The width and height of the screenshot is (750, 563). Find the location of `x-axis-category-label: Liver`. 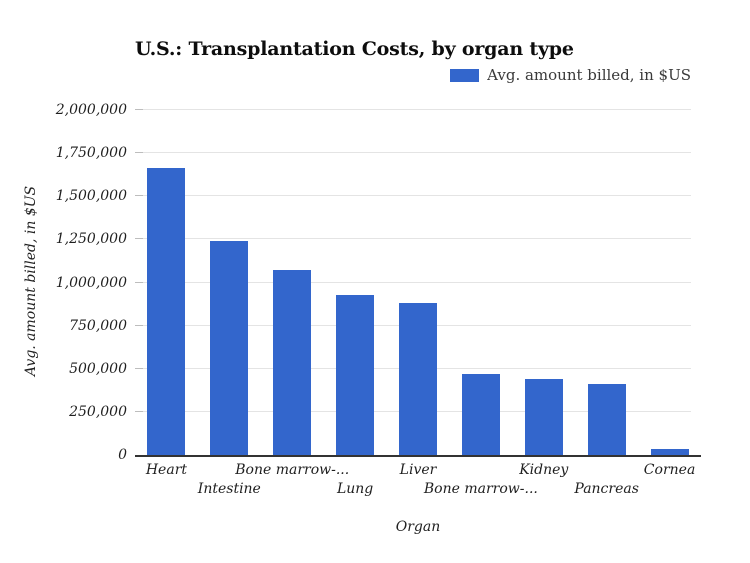

x-axis-category-label: Liver is located at coordinates (418, 470).